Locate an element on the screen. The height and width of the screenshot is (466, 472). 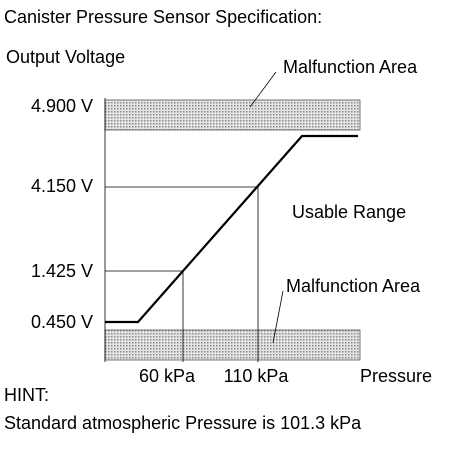
malfunction-band-top is located at coordinates (232, 115).